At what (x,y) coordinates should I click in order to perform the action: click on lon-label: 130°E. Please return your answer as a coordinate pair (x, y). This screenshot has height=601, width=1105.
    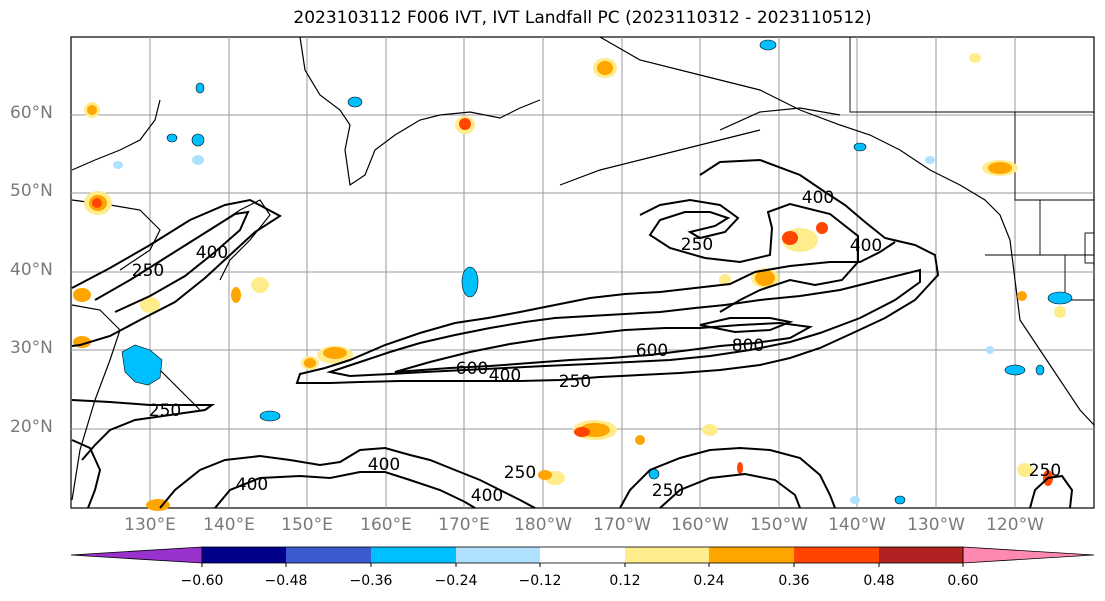
    Looking at the image, I should click on (150, 525).